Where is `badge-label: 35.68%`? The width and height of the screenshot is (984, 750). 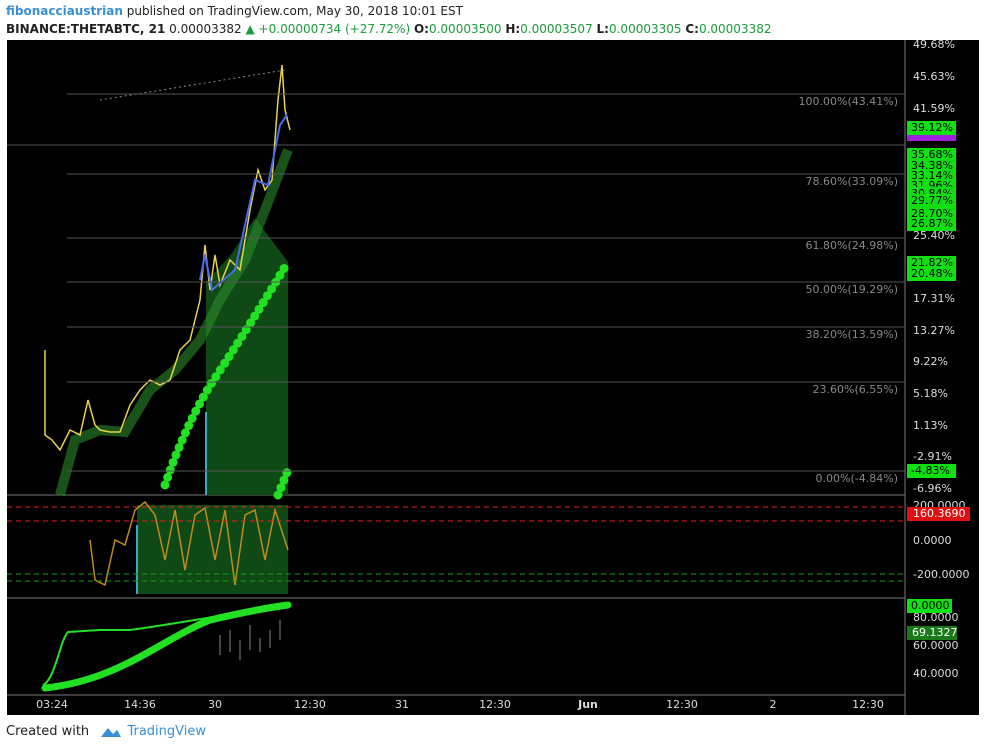
badge-label: 35.68% is located at coordinates (932, 154).